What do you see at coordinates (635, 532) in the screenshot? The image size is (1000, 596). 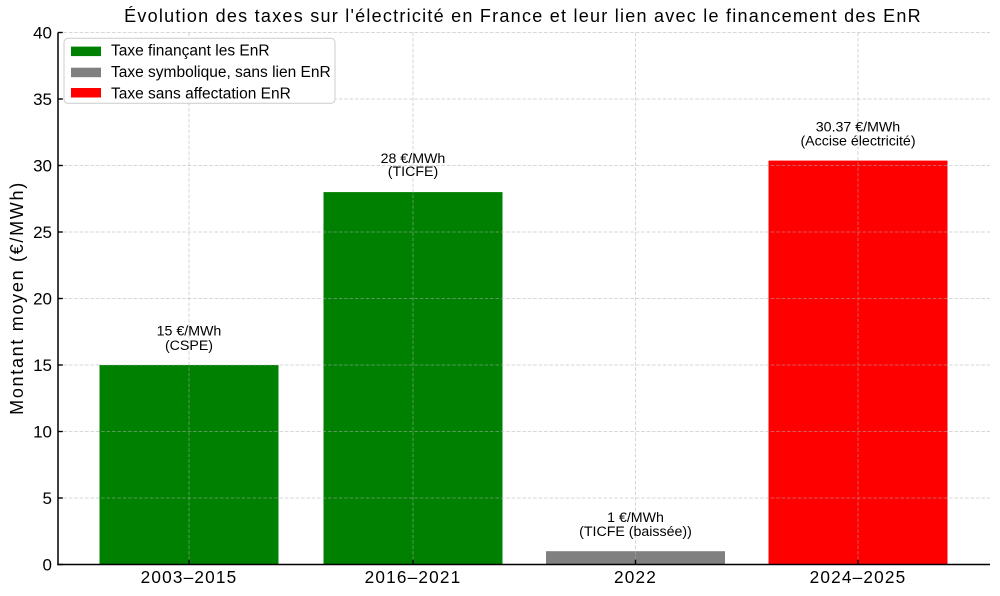 I see `svg-text: (TICFE (baissée))` at bounding box center [635, 532].